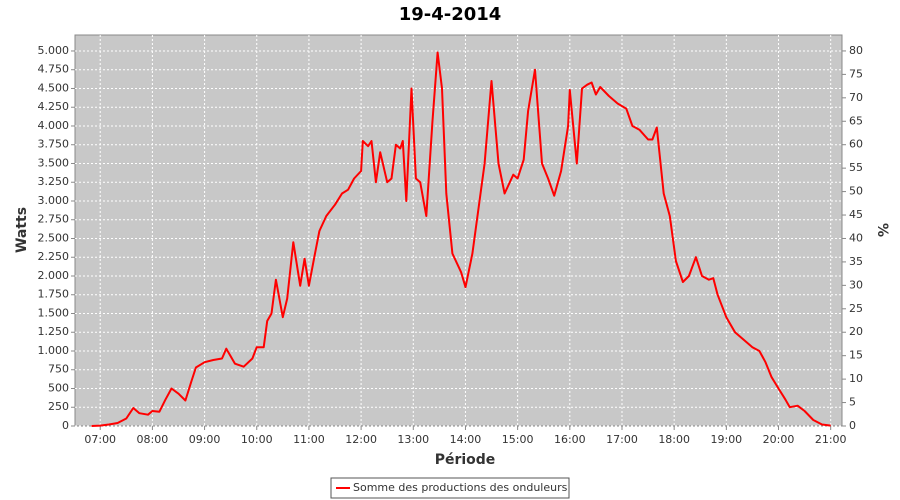 This screenshot has width=900, height=500. Describe the element at coordinates (856, 97) in the screenshot. I see `y2-tick-label: 70` at that location.